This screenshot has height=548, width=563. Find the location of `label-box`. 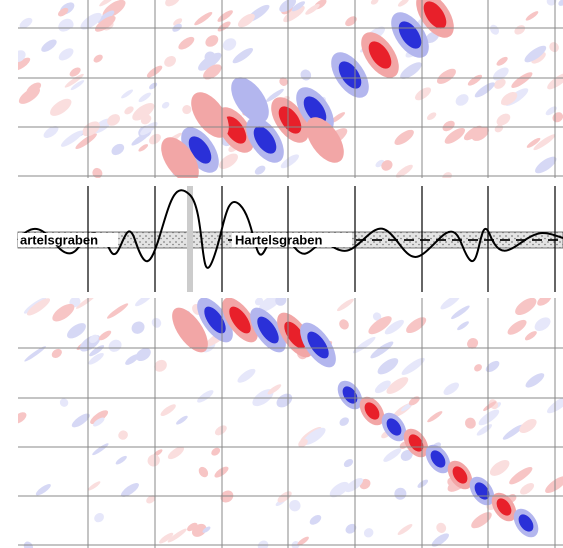

label-box is located at coordinates (292, 240).